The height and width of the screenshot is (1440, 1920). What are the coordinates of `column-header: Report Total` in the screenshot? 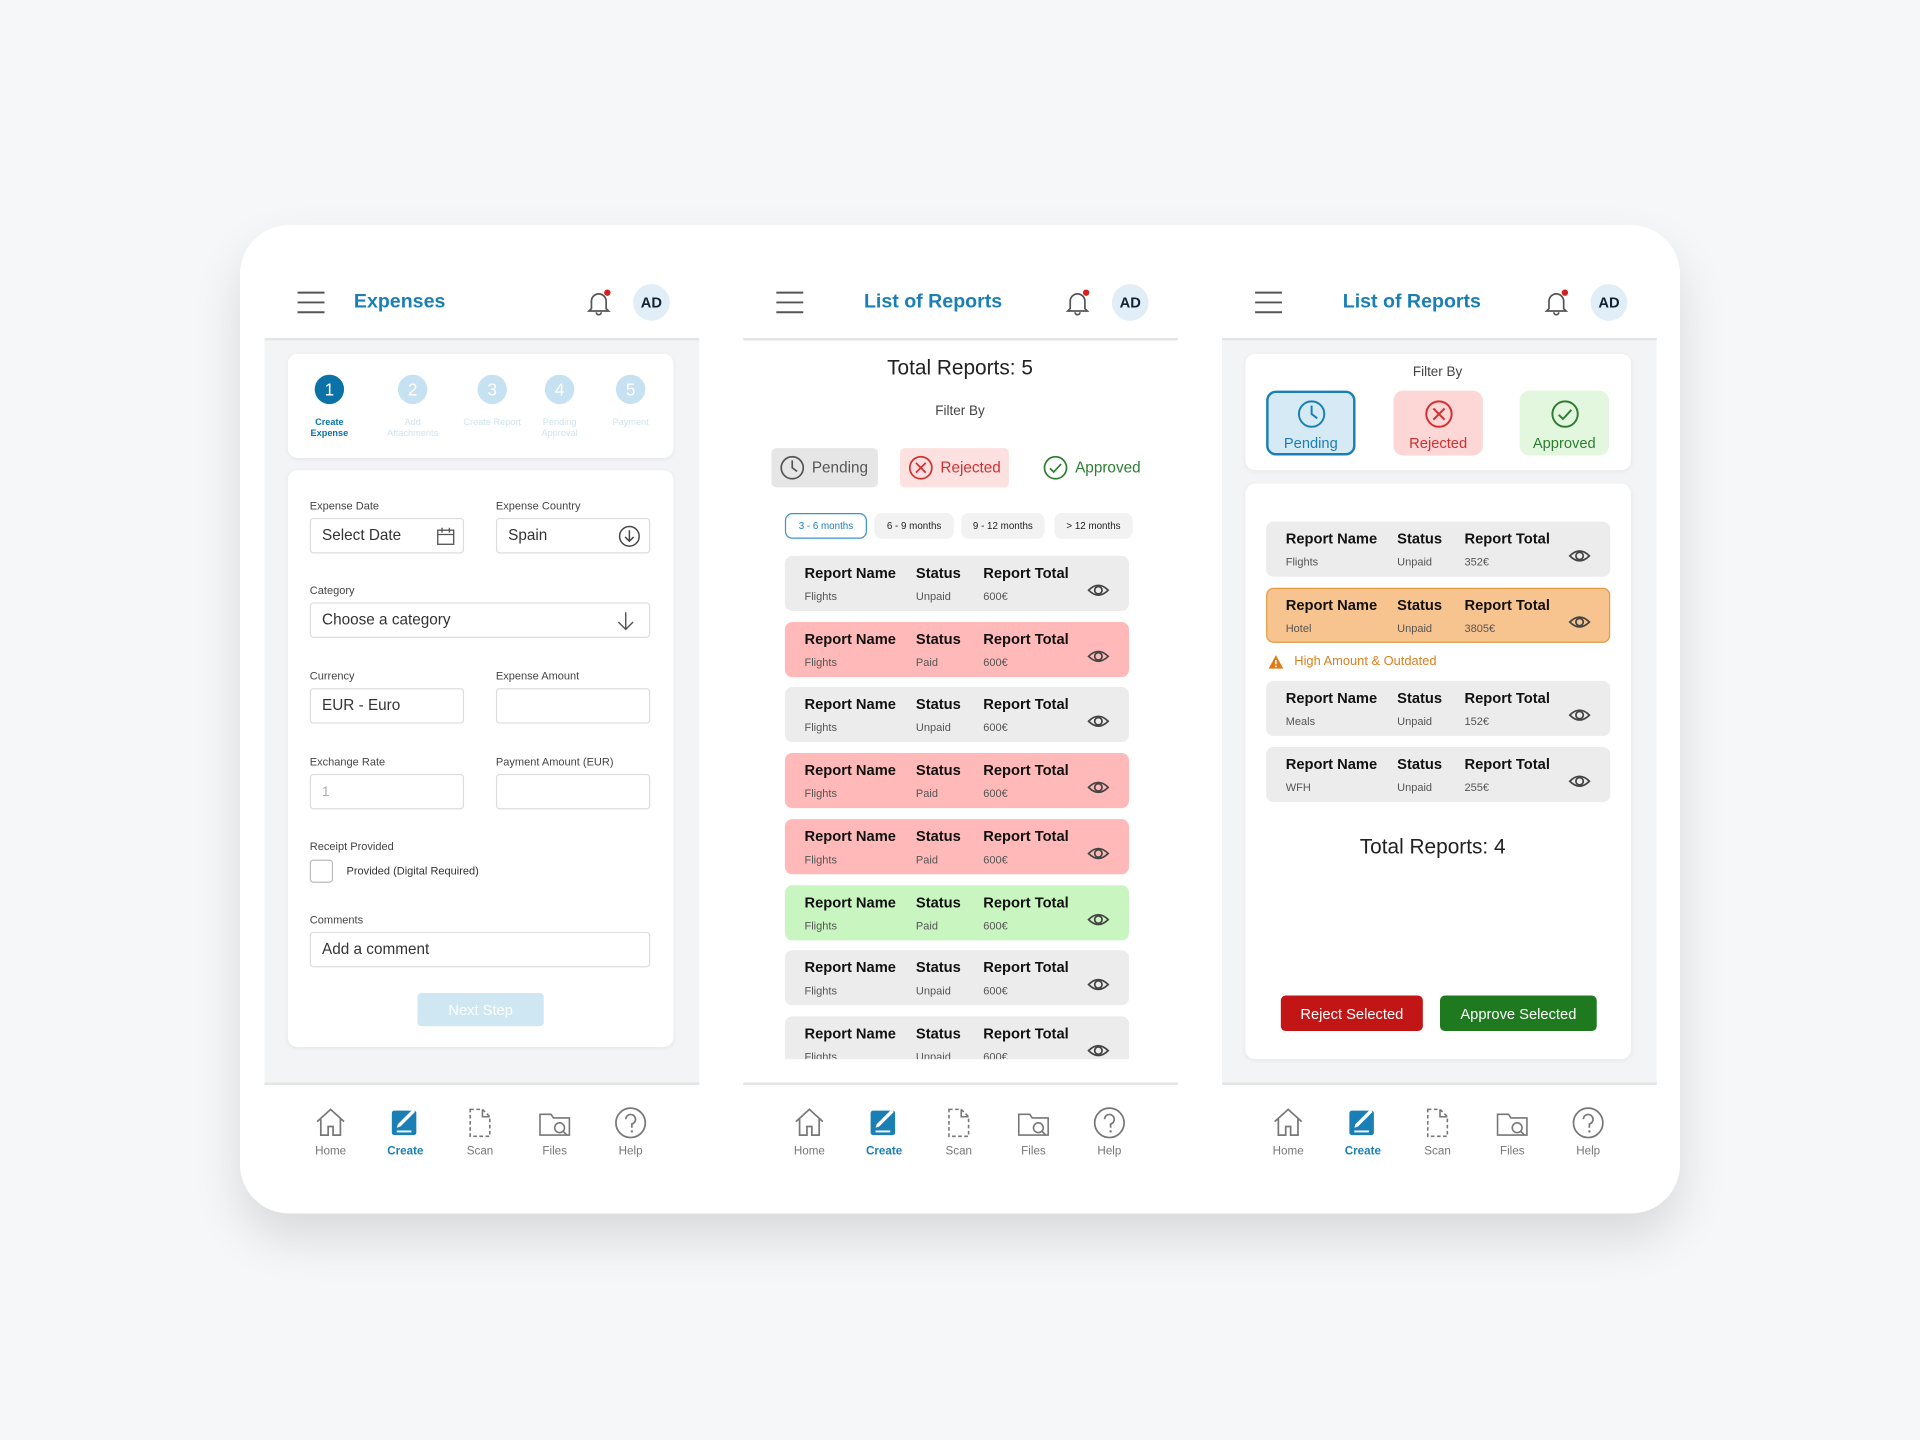 It's located at (1507, 698).